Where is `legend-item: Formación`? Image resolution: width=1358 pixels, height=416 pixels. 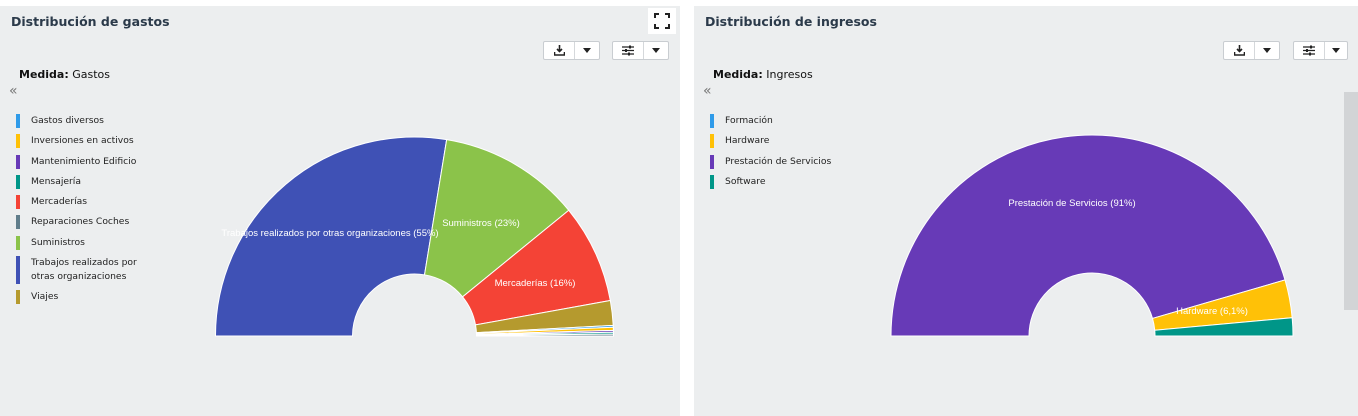
legend-item: Formación is located at coordinates (780, 121).